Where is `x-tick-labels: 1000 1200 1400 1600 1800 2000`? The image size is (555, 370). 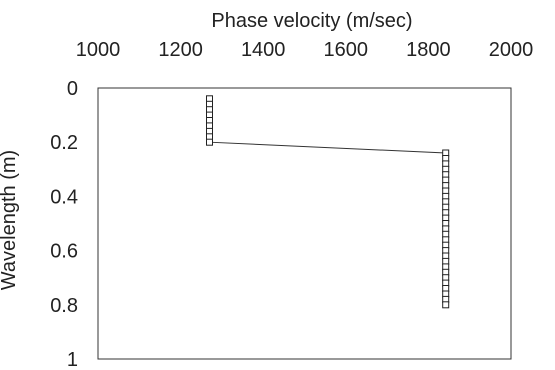 x-tick-labels: 1000 1200 1400 1600 1800 2000 is located at coordinates (305, 50).